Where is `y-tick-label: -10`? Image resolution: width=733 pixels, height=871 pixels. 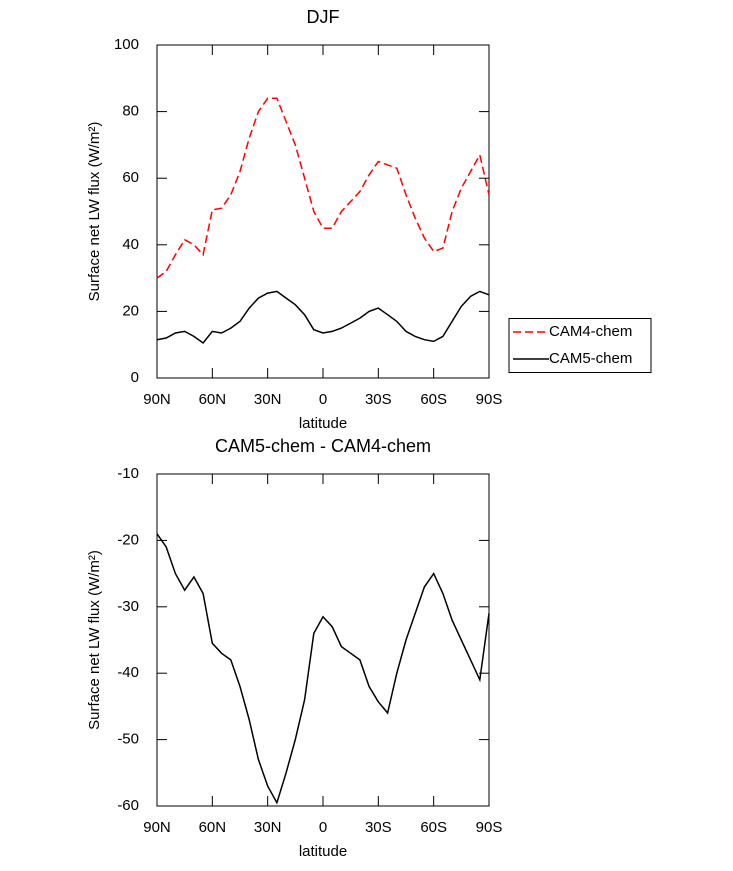 y-tick-label: -10 is located at coordinates (128, 473).